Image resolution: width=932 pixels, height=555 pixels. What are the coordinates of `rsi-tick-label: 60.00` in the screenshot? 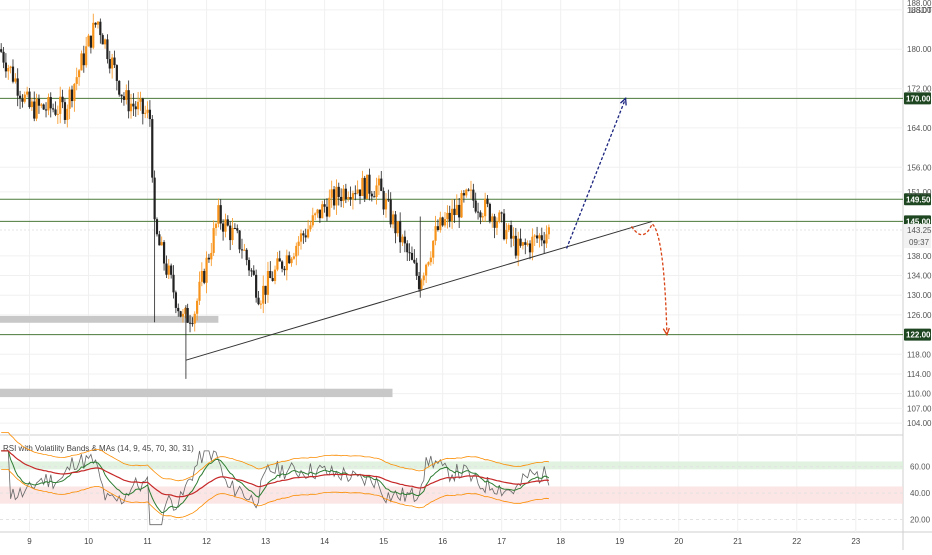 It's located at (920, 467).